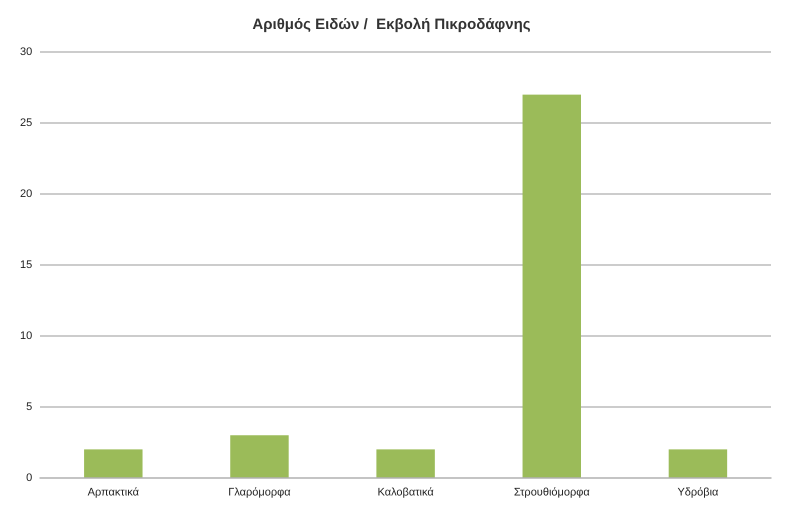 This screenshot has height=519, width=789. I want to click on x-tick-label: Υδρόβια, so click(698, 492).